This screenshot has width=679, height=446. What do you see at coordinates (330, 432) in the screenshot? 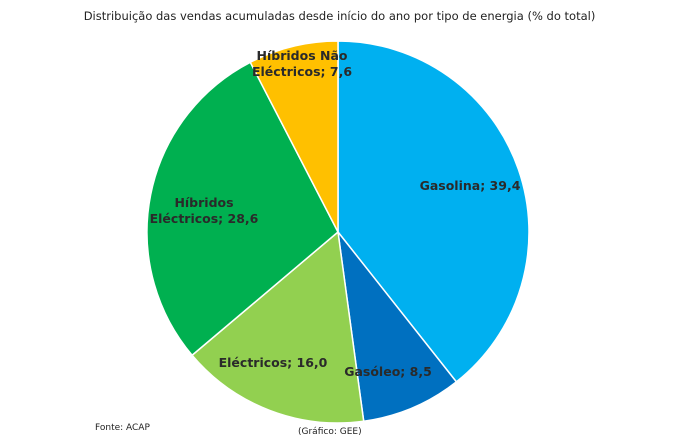
I see `chart-credit: (Gráfico: GEE)` at bounding box center [330, 432].